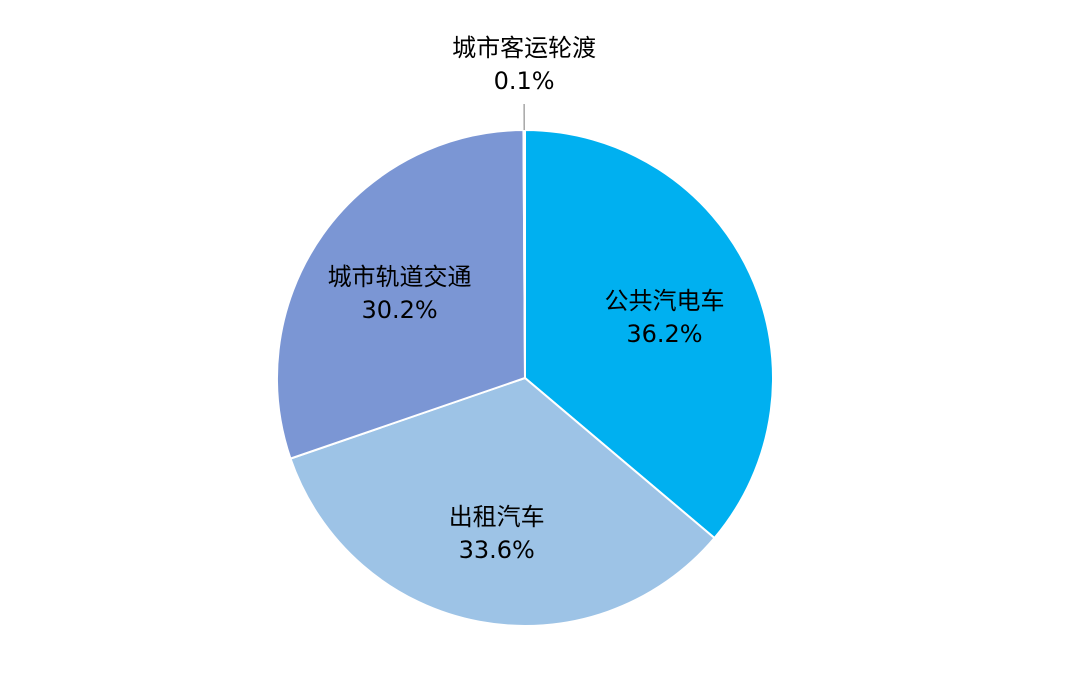 The width and height of the screenshot is (1080, 681). What do you see at coordinates (524, 48) in the screenshot?
I see `slice-name-label-3: 城市客运轮渡` at bounding box center [524, 48].